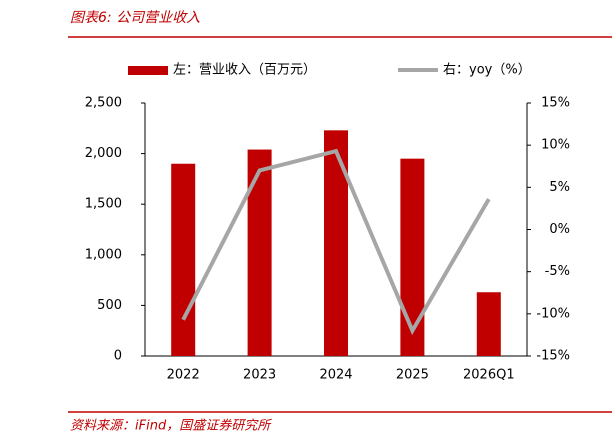 The width and height of the screenshot is (612, 445). Describe the element at coordinates (148, 70) in the screenshot. I see `legend-swatch` at that location.